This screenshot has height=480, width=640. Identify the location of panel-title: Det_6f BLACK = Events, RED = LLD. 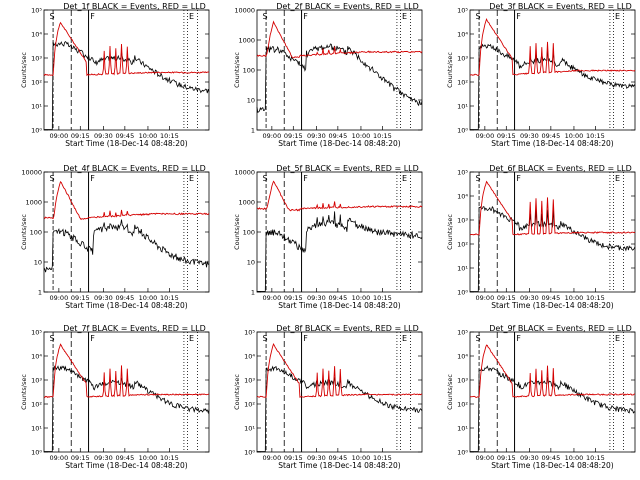
(560, 168).